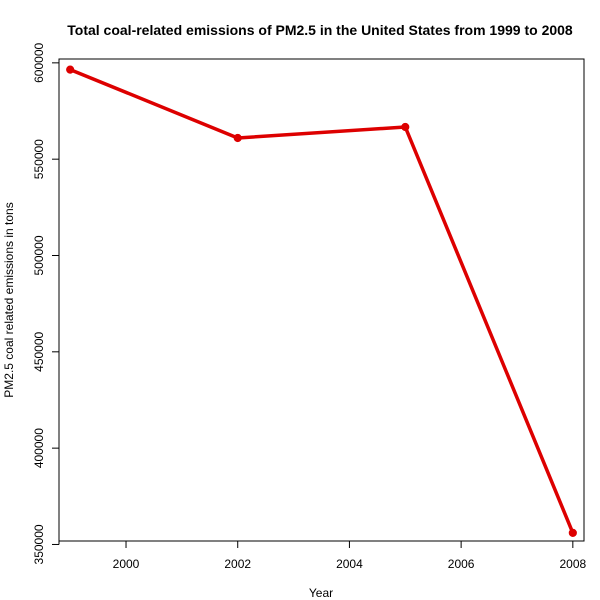 This screenshot has height=600, width=600. What do you see at coordinates (39, 159) in the screenshot?
I see `y-tick-label: 550000` at bounding box center [39, 159].